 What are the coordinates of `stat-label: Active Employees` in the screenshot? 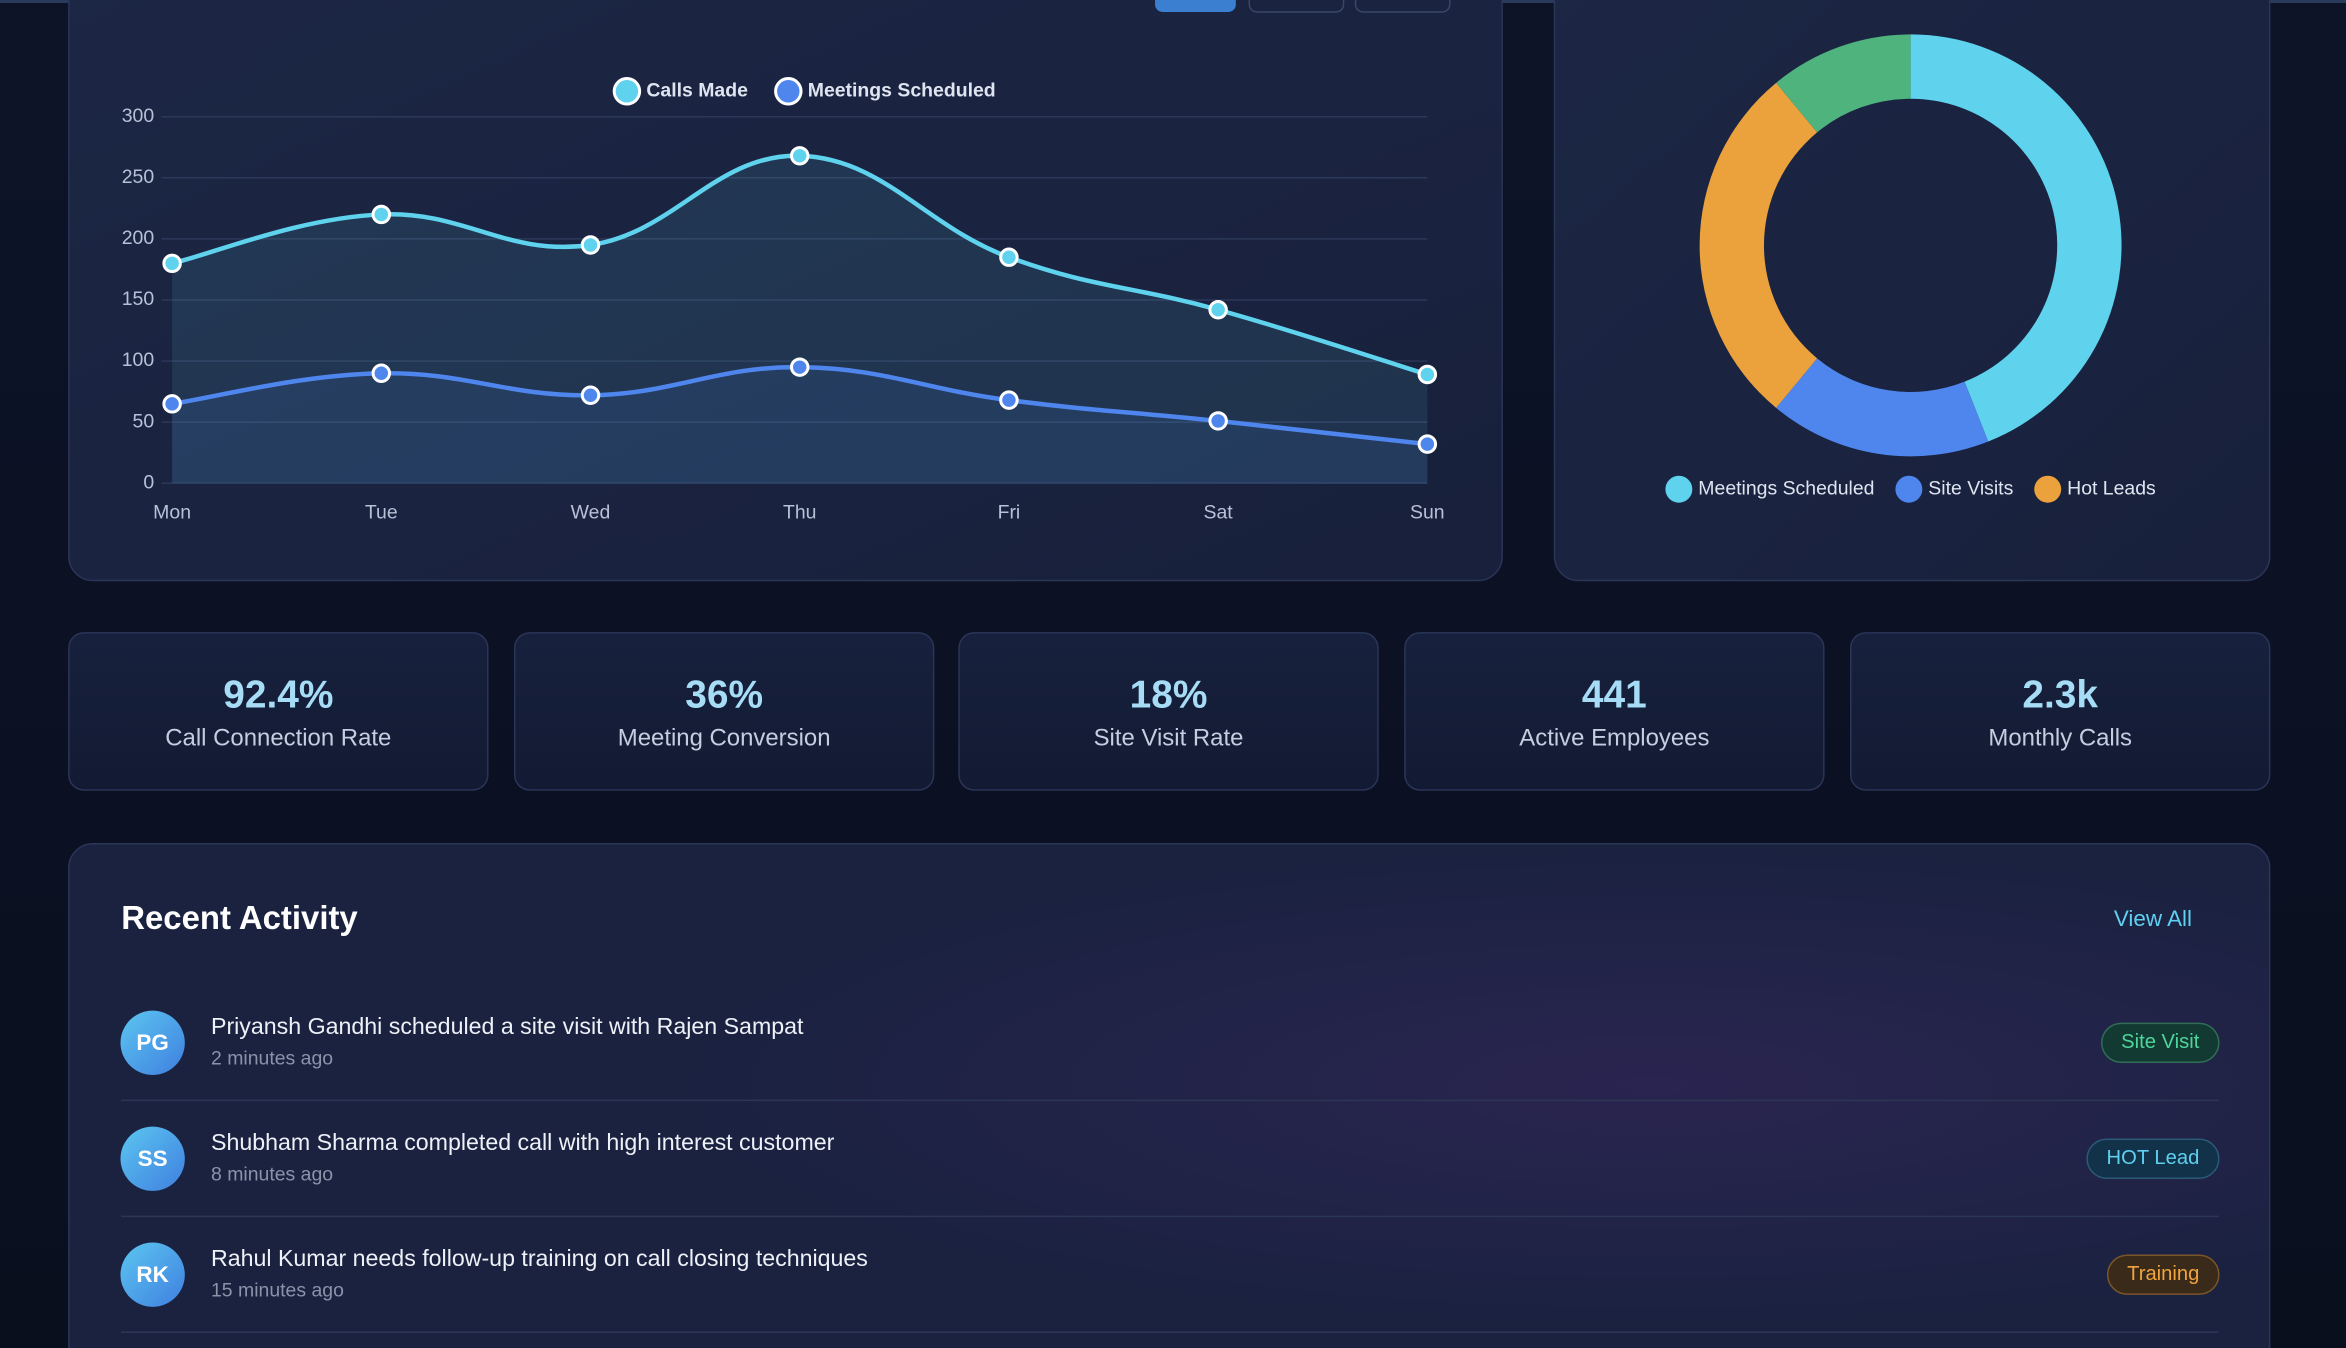 It's located at (1614, 737).